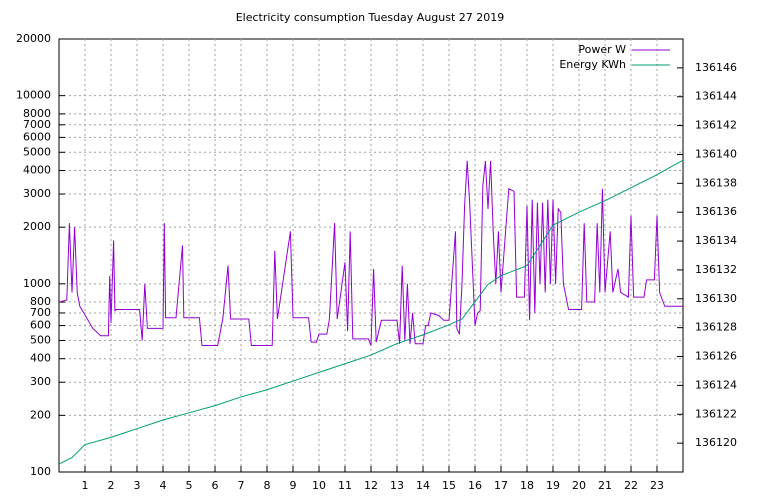 The image size is (768, 504). I want to click on y-tick-label: 6000, so click(37, 136).